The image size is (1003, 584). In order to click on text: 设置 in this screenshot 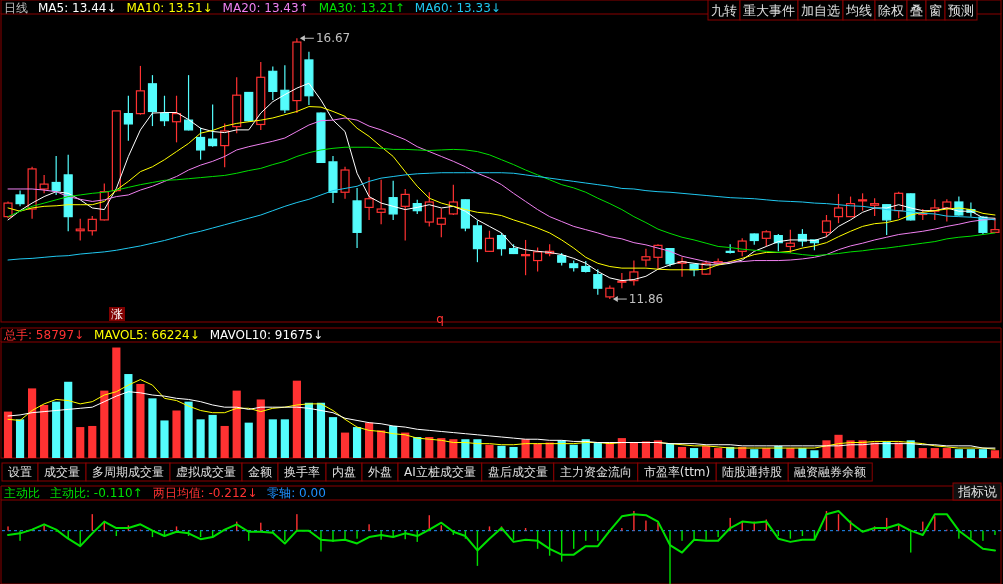, I will do `click(20, 472)`.